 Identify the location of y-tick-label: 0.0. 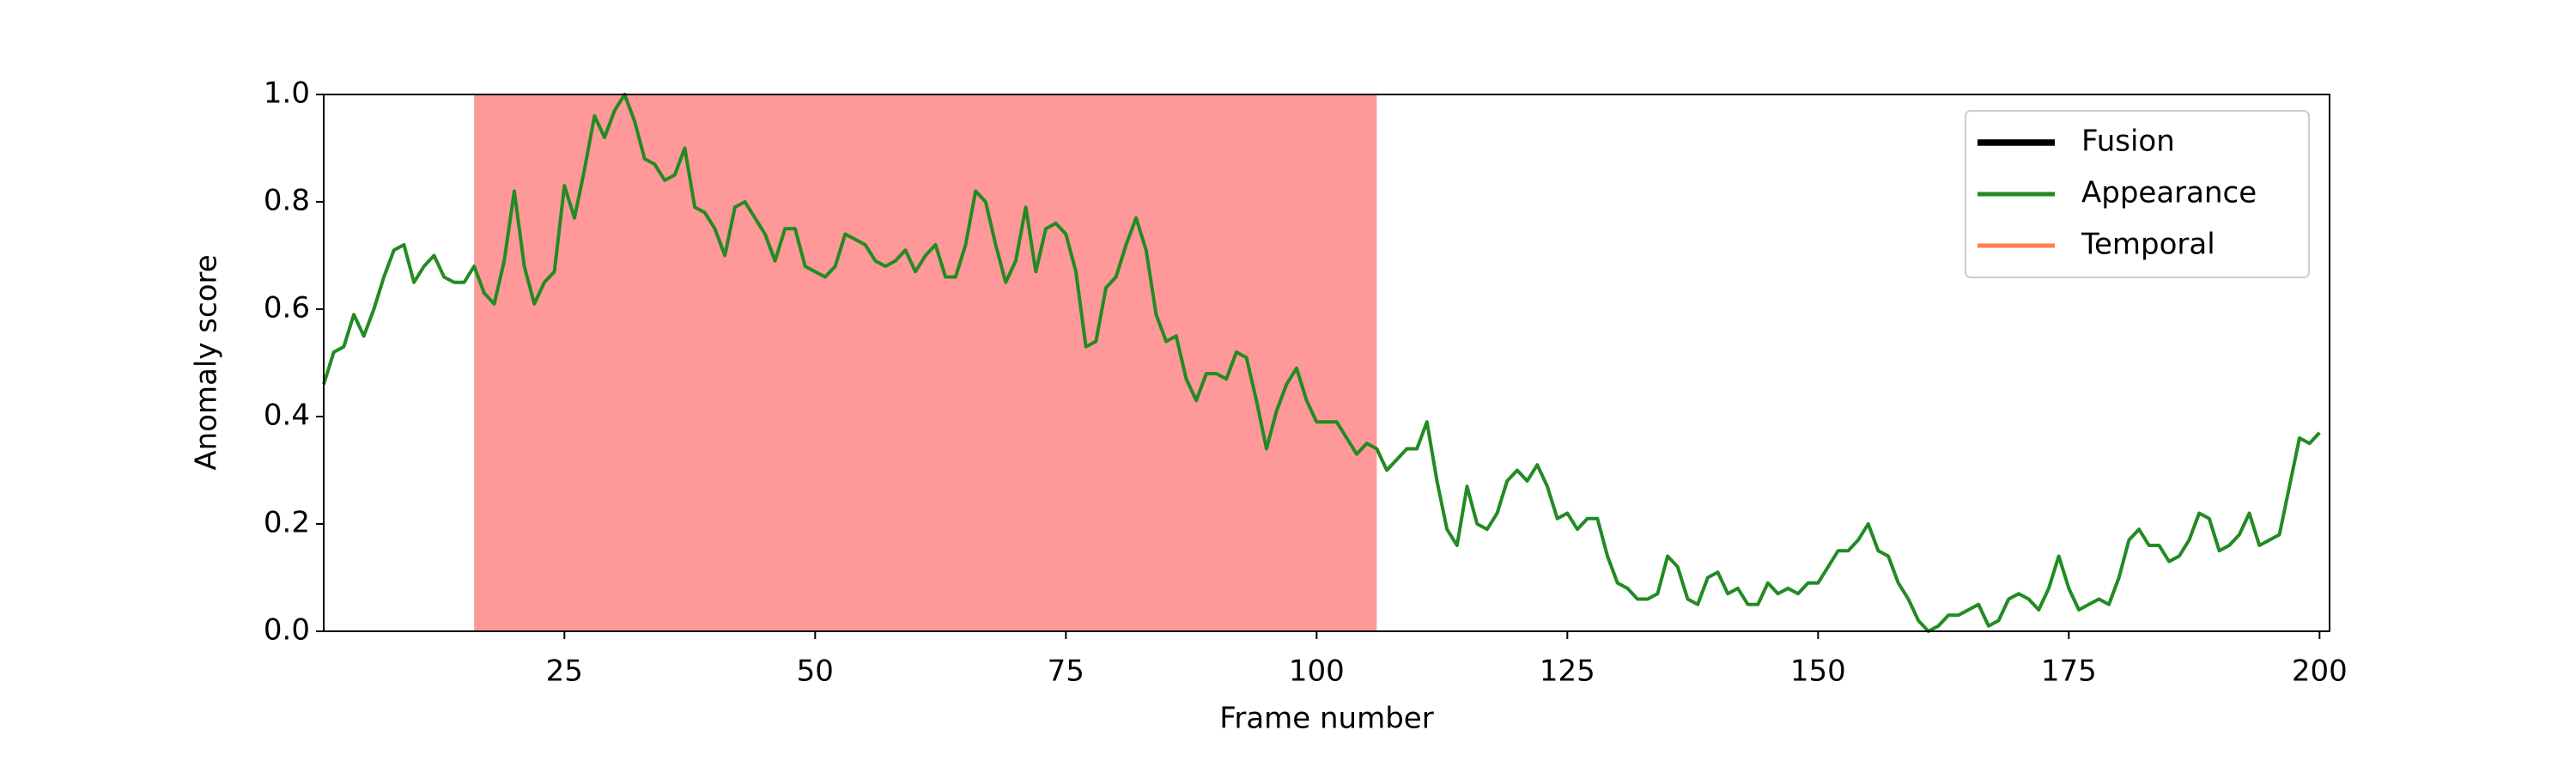
(287, 630).